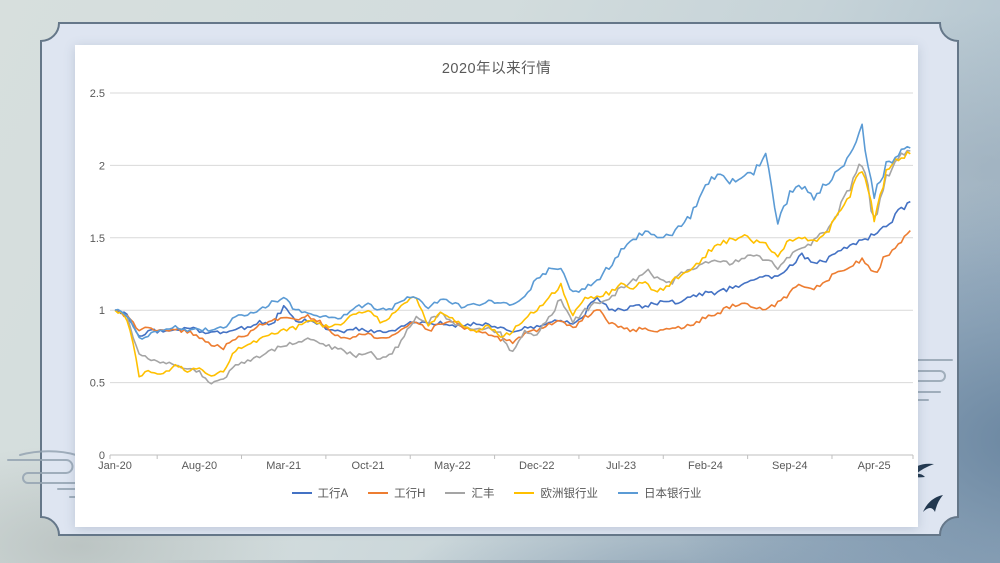 Image resolution: width=1000 pixels, height=563 pixels. Describe the element at coordinates (569, 494) in the screenshot. I see `legend-label: 欧洲银行业` at that location.